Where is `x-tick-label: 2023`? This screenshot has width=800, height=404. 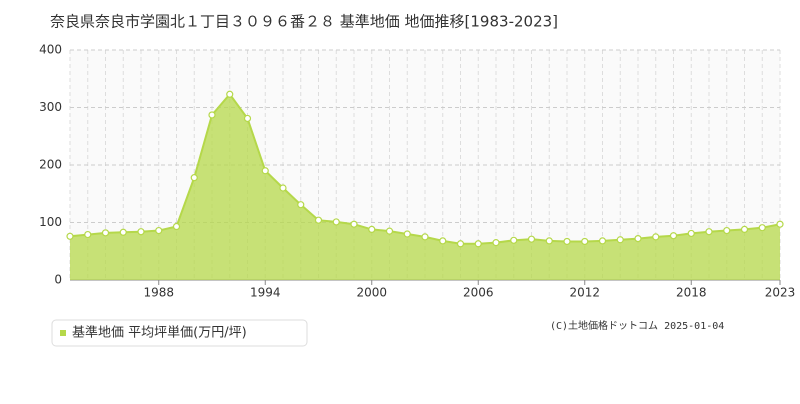
x-tick-label: 2023 is located at coordinates (780, 293).